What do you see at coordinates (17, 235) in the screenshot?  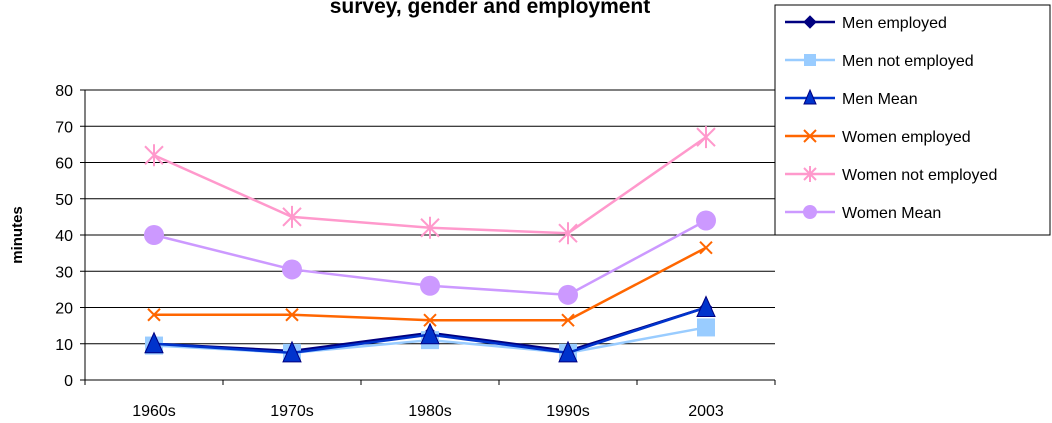 I see `y-axis-label: minutes` at bounding box center [17, 235].